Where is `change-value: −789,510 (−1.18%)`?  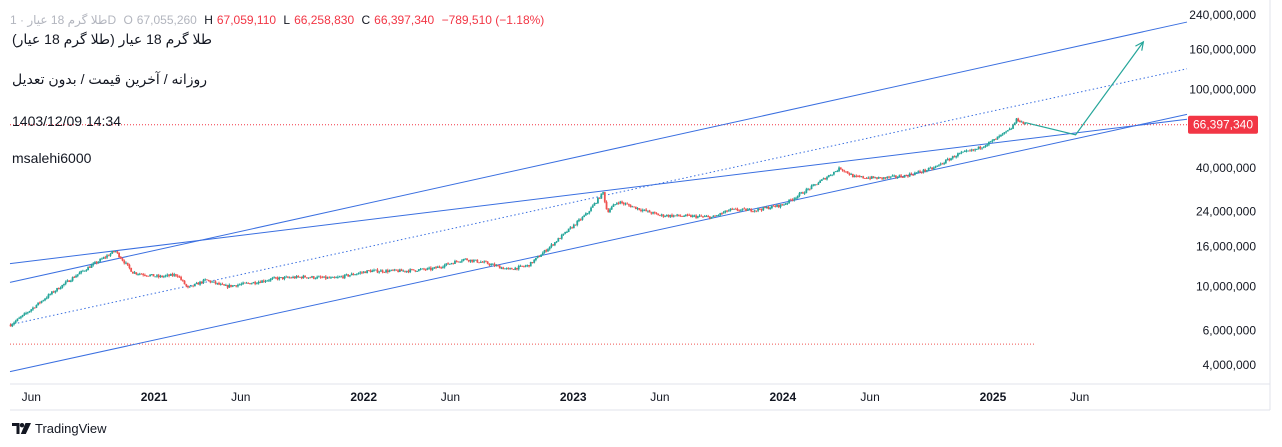 change-value: −789,510 (−1.18%) is located at coordinates (493, 20).